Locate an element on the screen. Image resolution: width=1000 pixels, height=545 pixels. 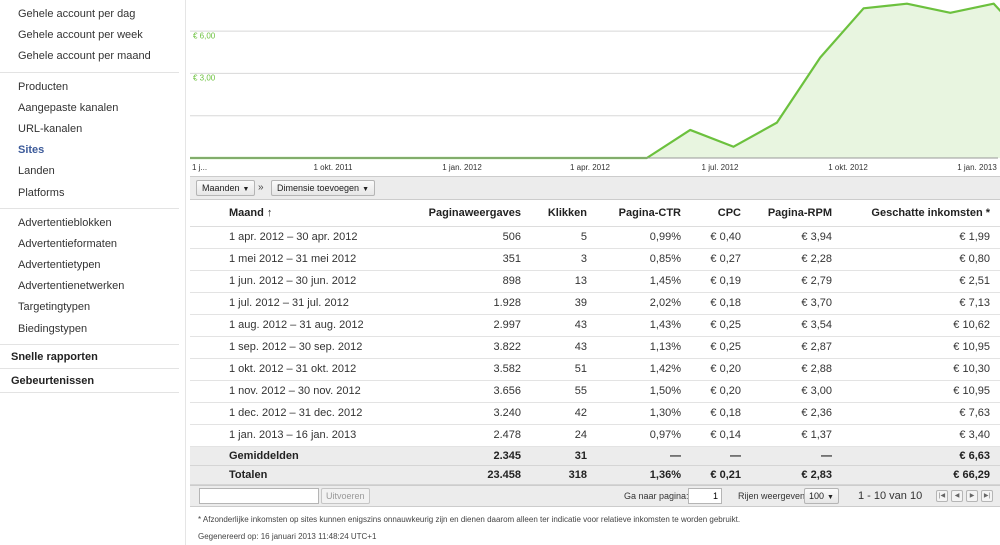
cell-page-ctr: 0,99% is located at coordinates (644, 237).